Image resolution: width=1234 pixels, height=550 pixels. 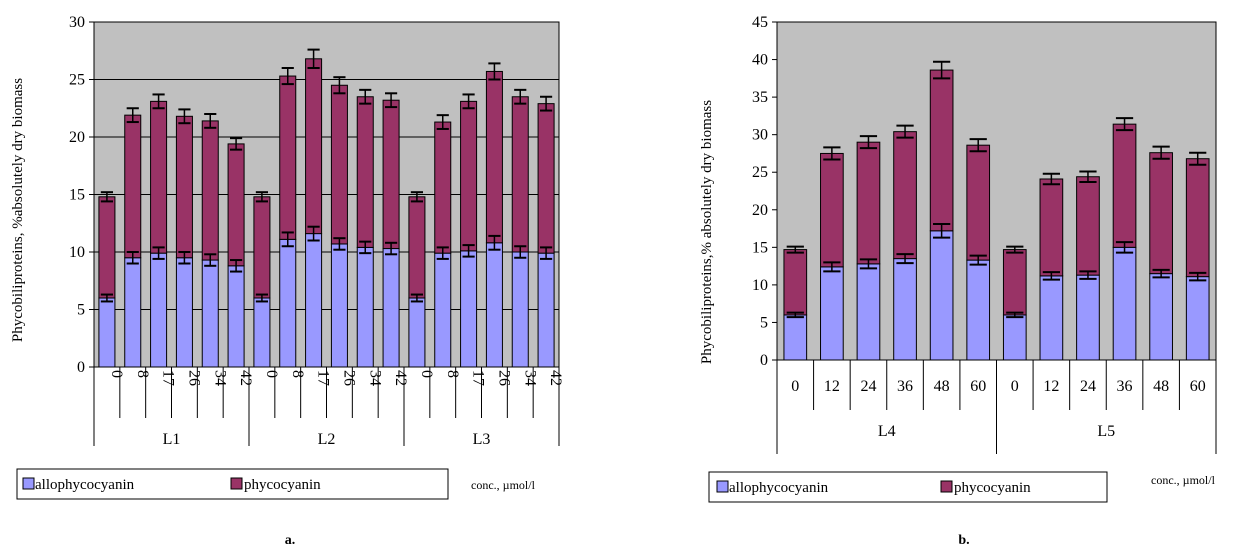 What do you see at coordinates (28, 483) in the screenshot?
I see `chart-a-legend-swatch-allophycocyanin` at bounding box center [28, 483].